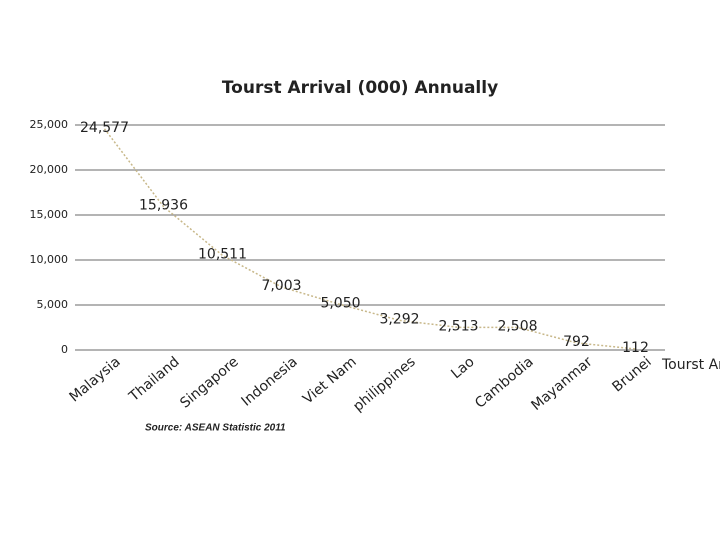  Describe the element at coordinates (281, 286) in the screenshot. I see `data-label: 7,003` at that location.